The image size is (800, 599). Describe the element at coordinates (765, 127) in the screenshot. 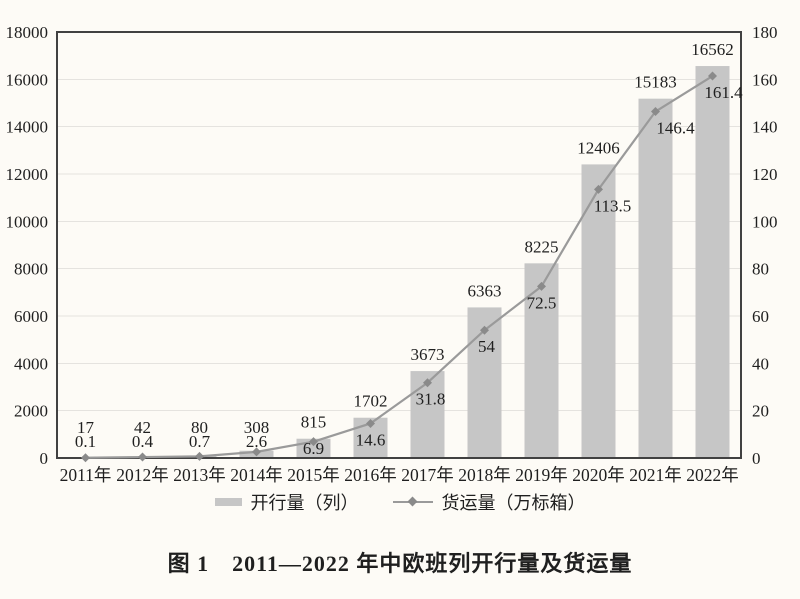

I see `axis-tick-label-right: 140` at that location.